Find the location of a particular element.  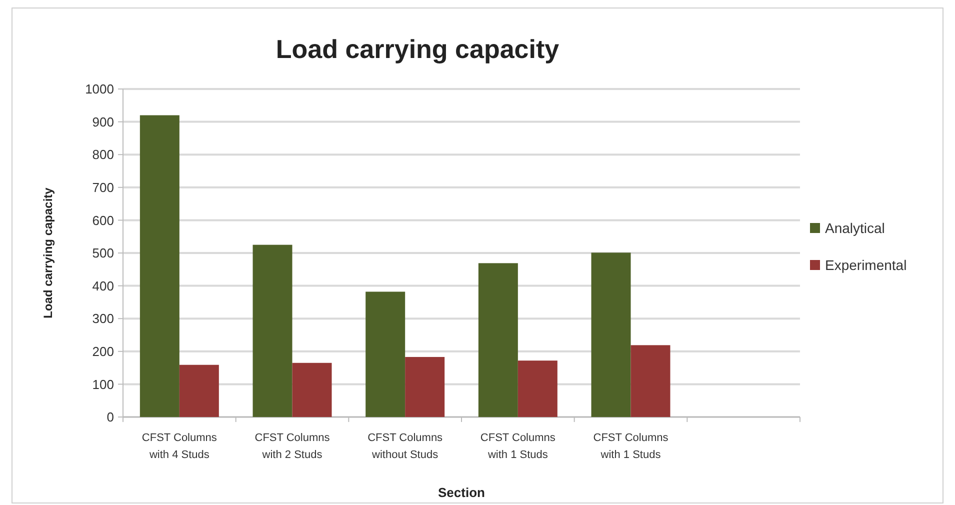

y-axis-title: Load carrying capacity is located at coordinates (48, 252).